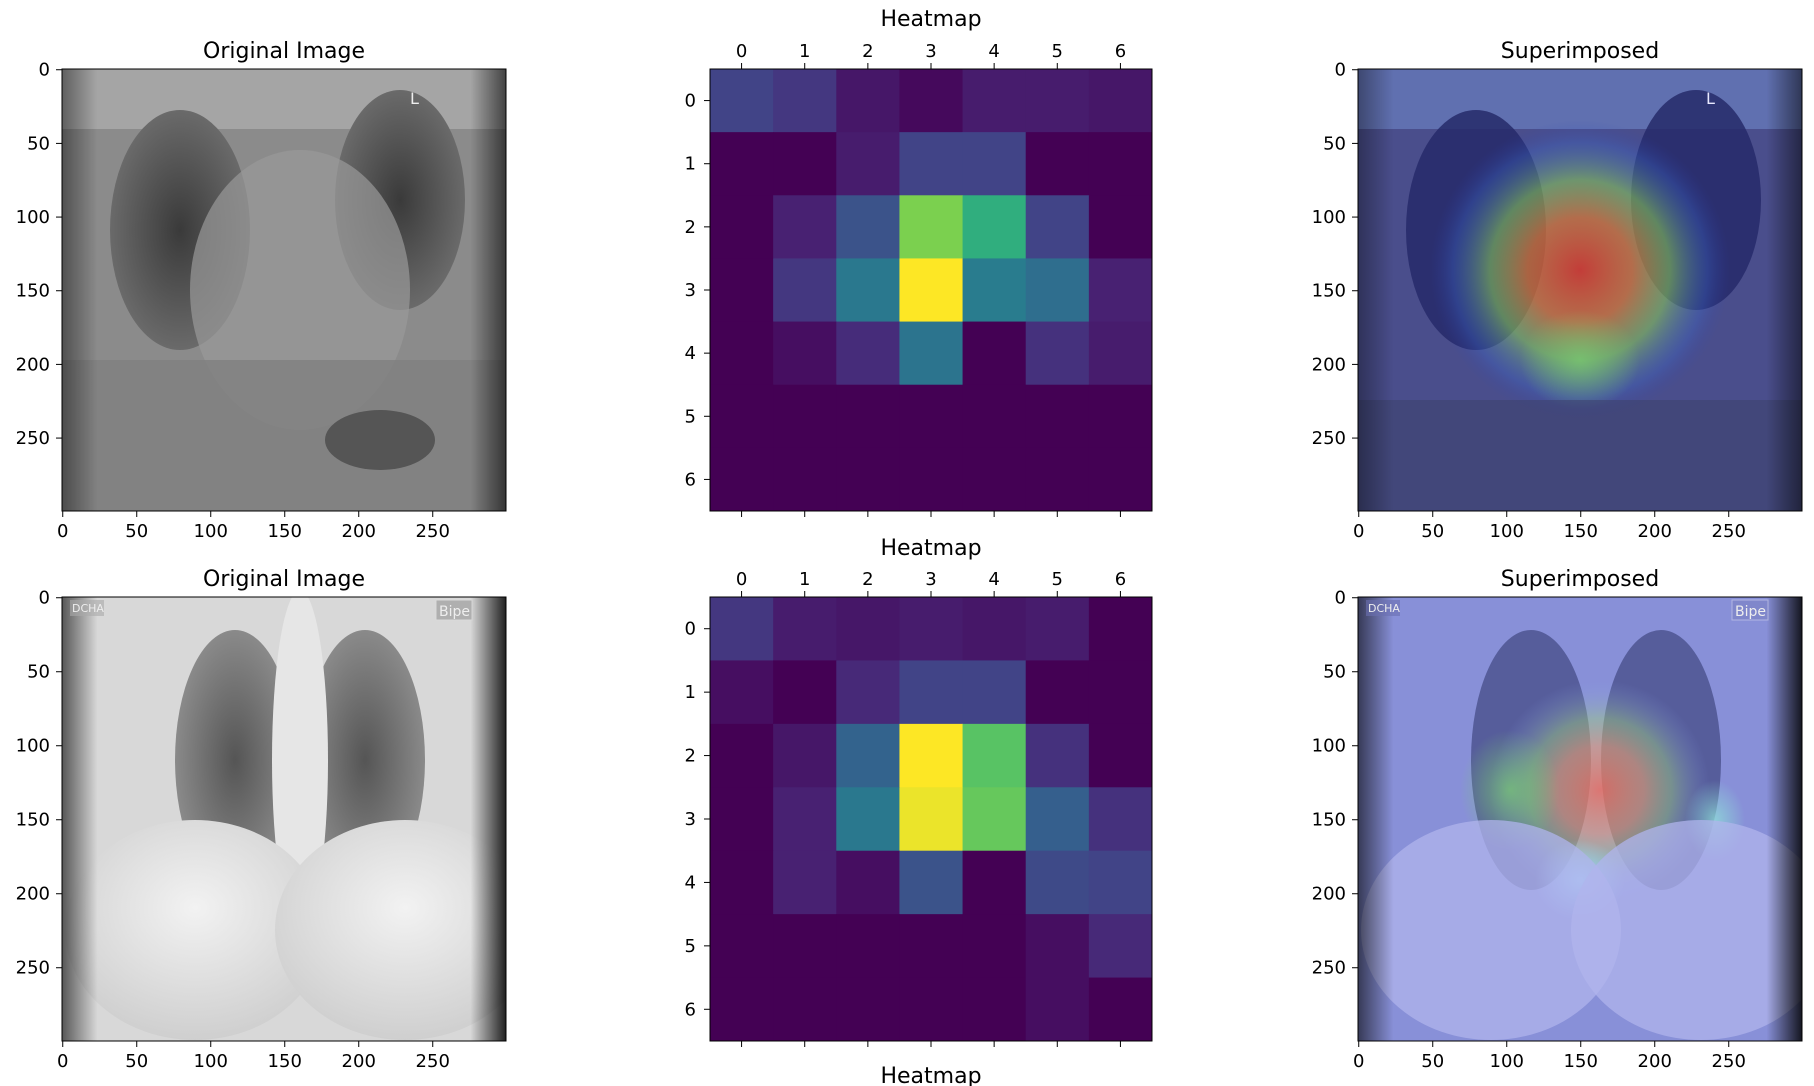 The height and width of the screenshot is (1086, 1814). I want to click on heatmap2-cell-r6-c0, so click(742, 1009).